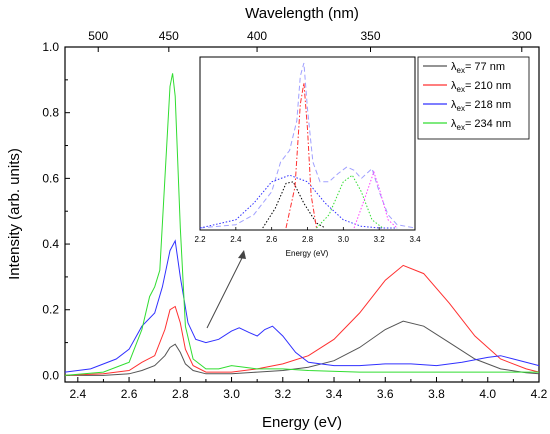 The image size is (550, 434). What do you see at coordinates (308, 239) in the screenshot?
I see `inset-x-tick-label: 2.8` at bounding box center [308, 239].